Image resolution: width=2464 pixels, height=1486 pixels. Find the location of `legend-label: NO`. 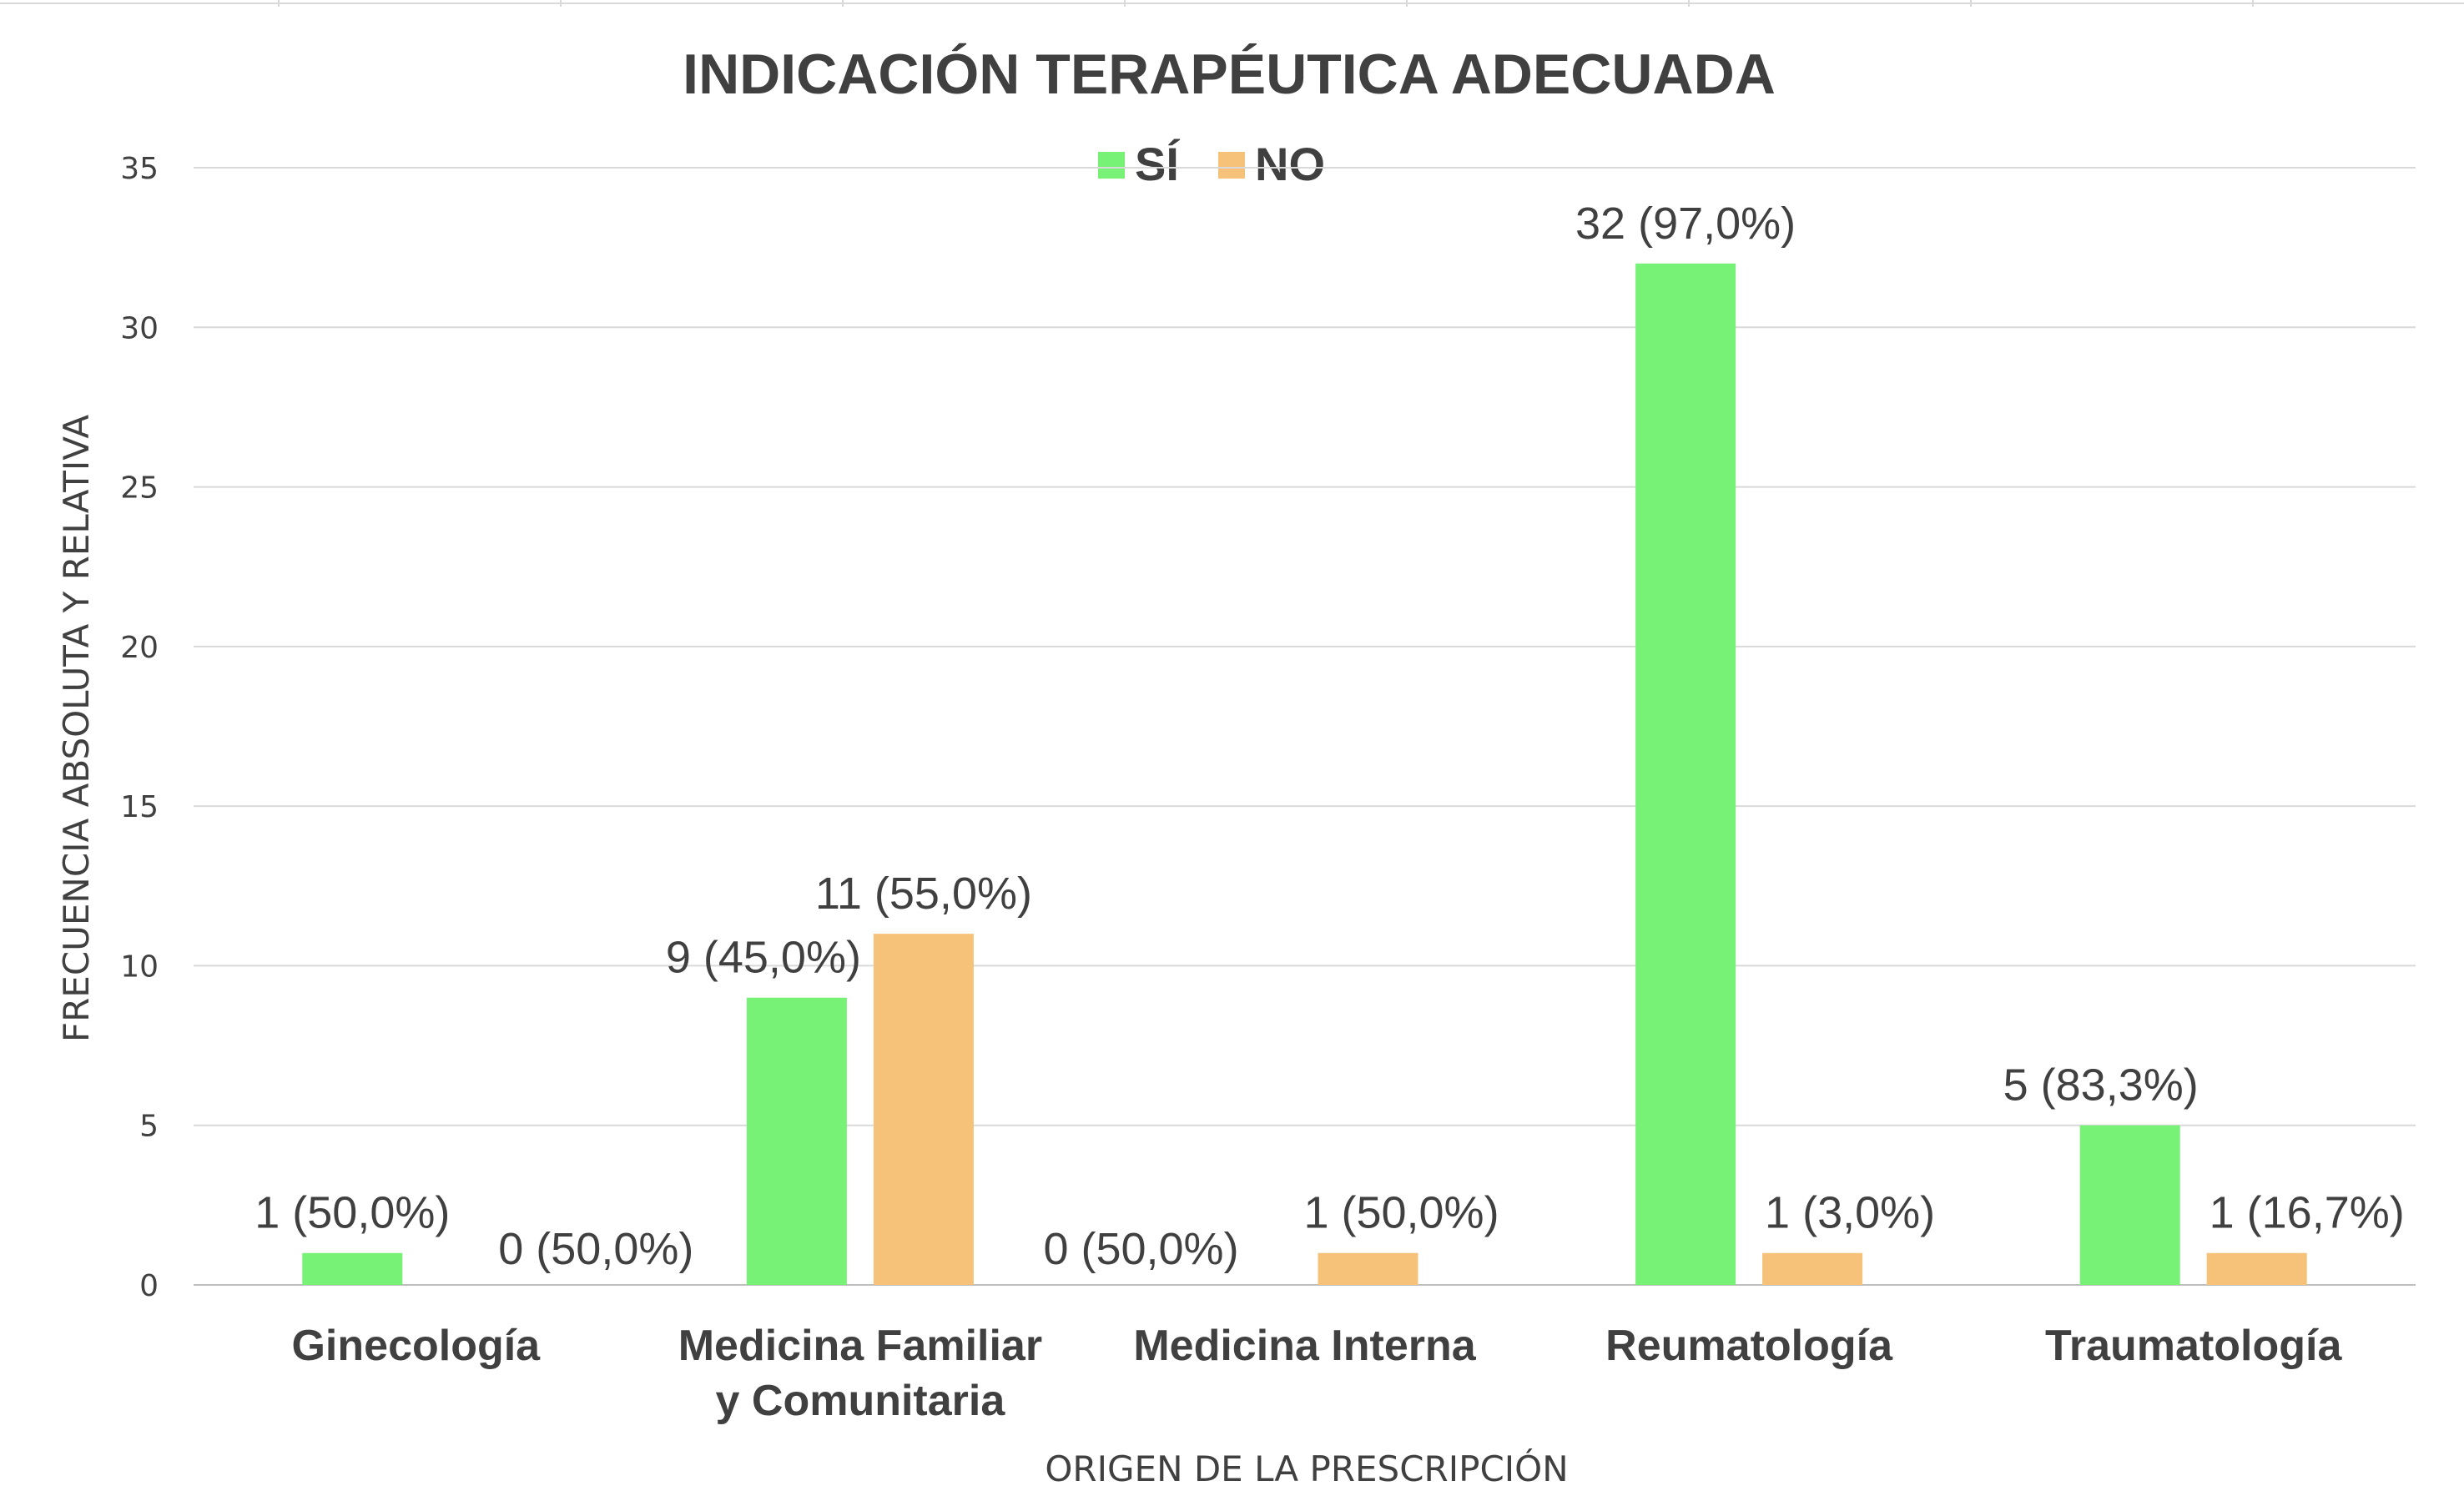

legend-label: NO is located at coordinates (1290, 164).